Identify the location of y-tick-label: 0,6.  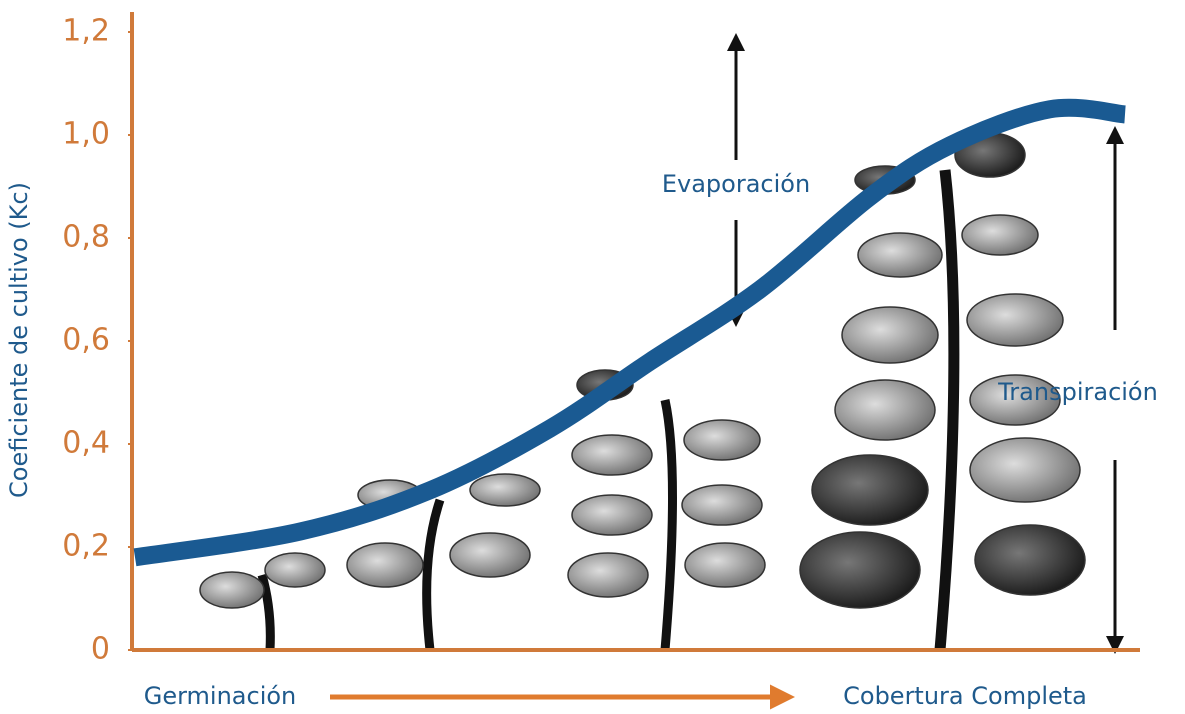
(86, 340).